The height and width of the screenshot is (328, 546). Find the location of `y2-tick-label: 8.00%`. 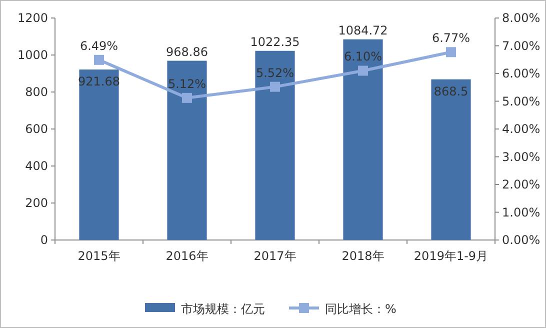

y2-tick-label: 8.00% is located at coordinates (521, 18).